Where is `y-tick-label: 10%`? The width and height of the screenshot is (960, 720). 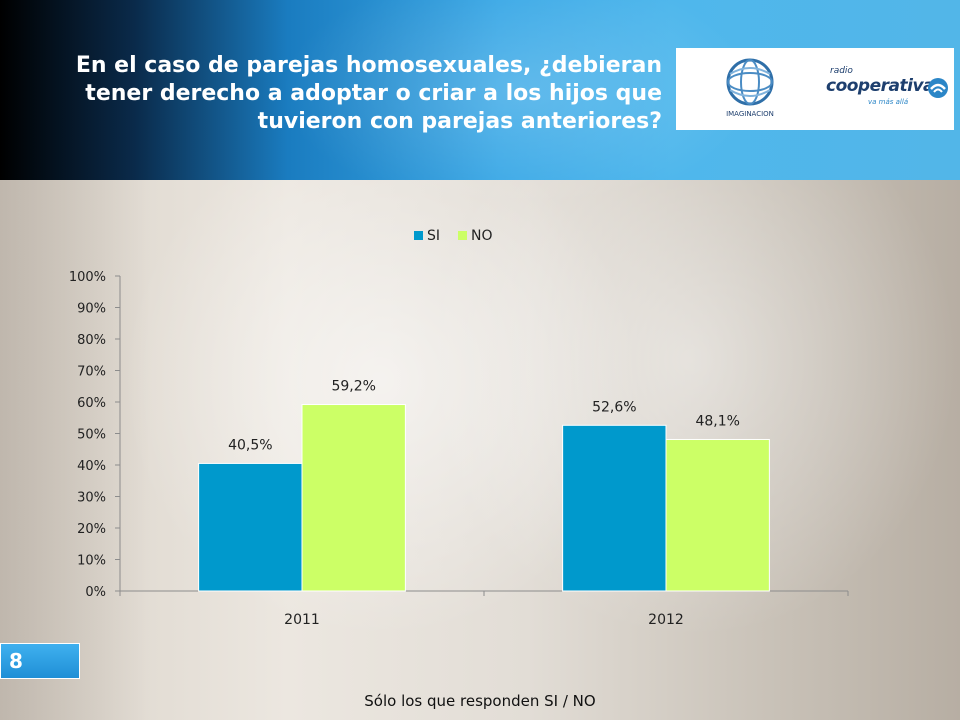
y-tick-label: 10% is located at coordinates (91, 561).